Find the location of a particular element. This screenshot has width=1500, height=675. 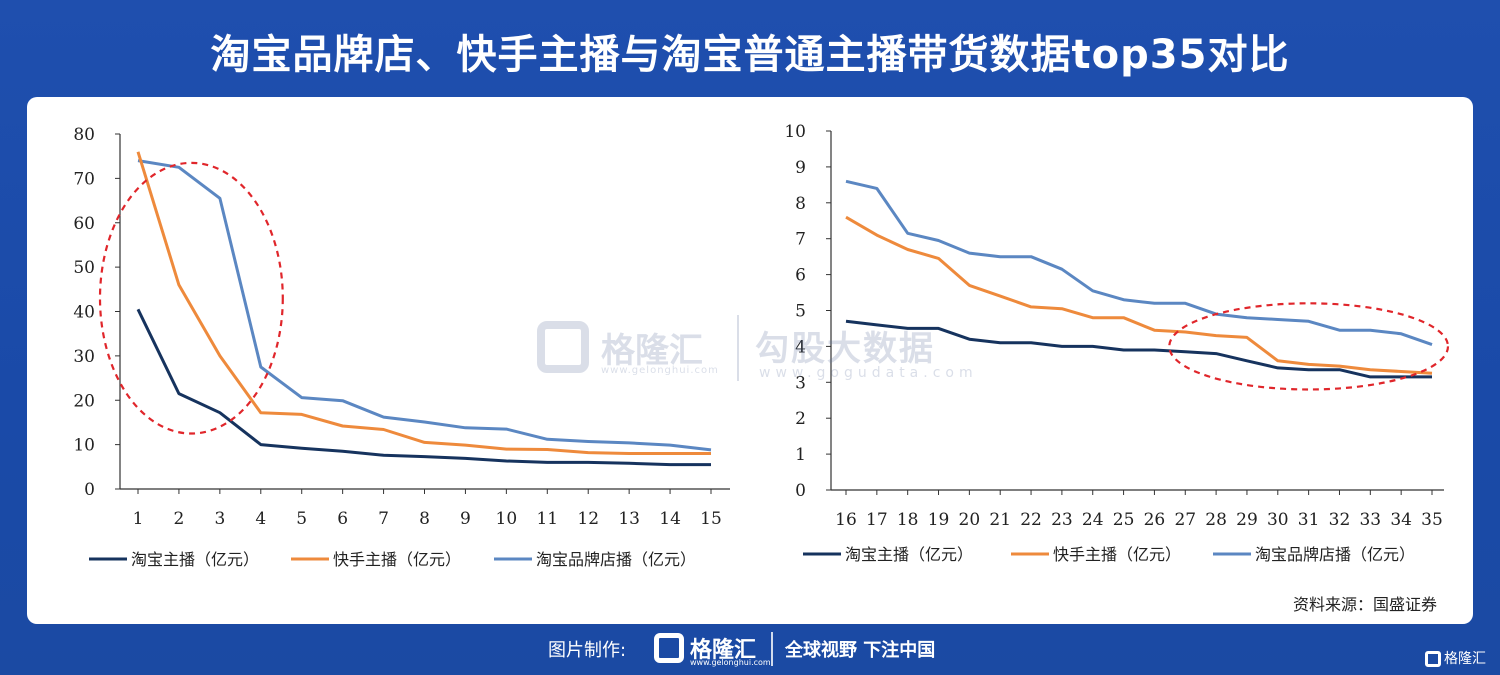

chart1-x-tick-label: 14 is located at coordinates (670, 519).